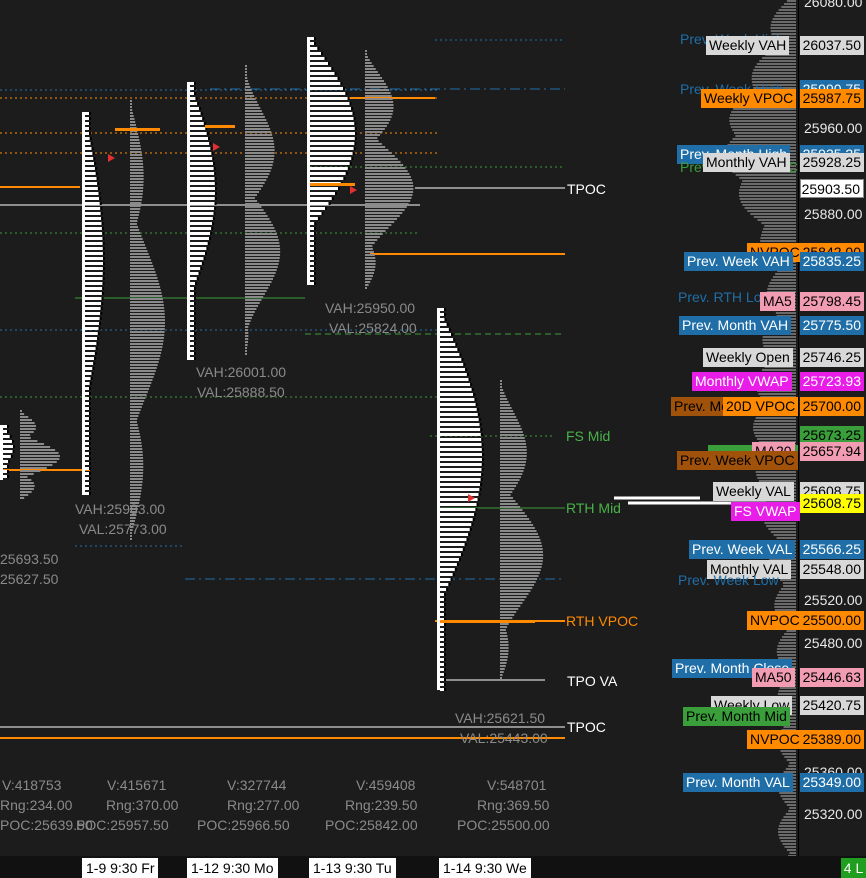  What do you see at coordinates (832, 357) in the screenshot?
I see `level-price-weekly-open: 25746.25` at bounding box center [832, 357].